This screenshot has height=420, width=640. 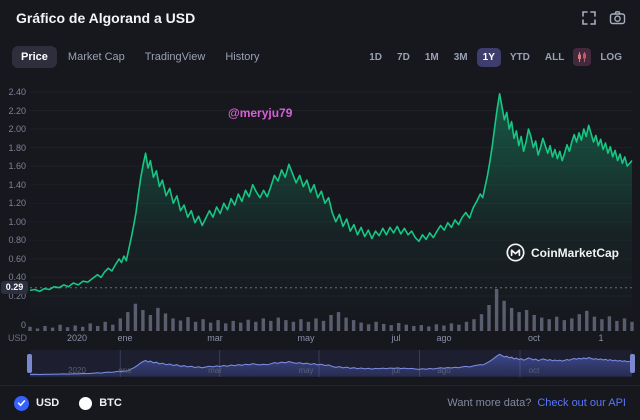 I want to click on x-axis-label: ene, so click(x=125, y=338).